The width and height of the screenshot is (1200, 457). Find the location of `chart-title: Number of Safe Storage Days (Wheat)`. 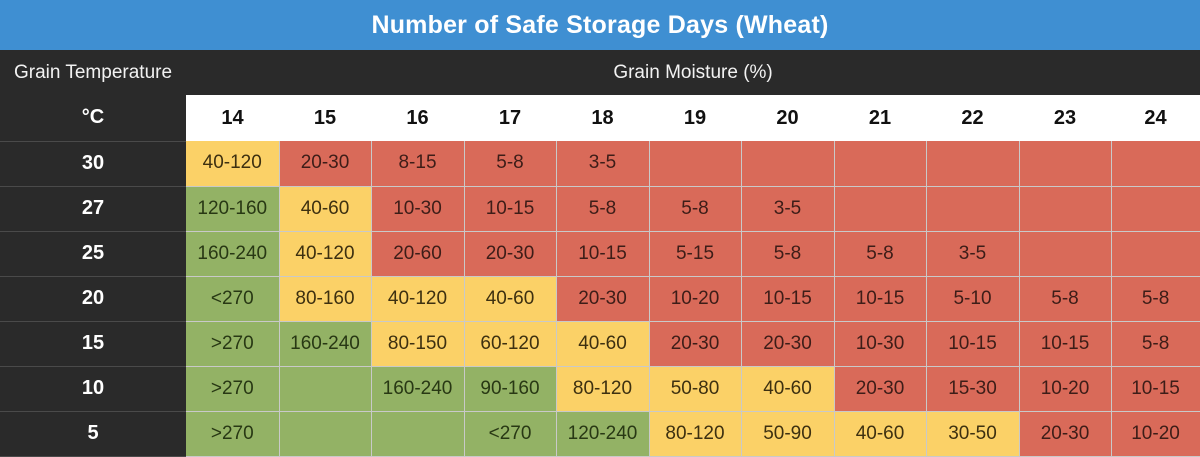

chart-title: Number of Safe Storage Days (Wheat) is located at coordinates (600, 24).